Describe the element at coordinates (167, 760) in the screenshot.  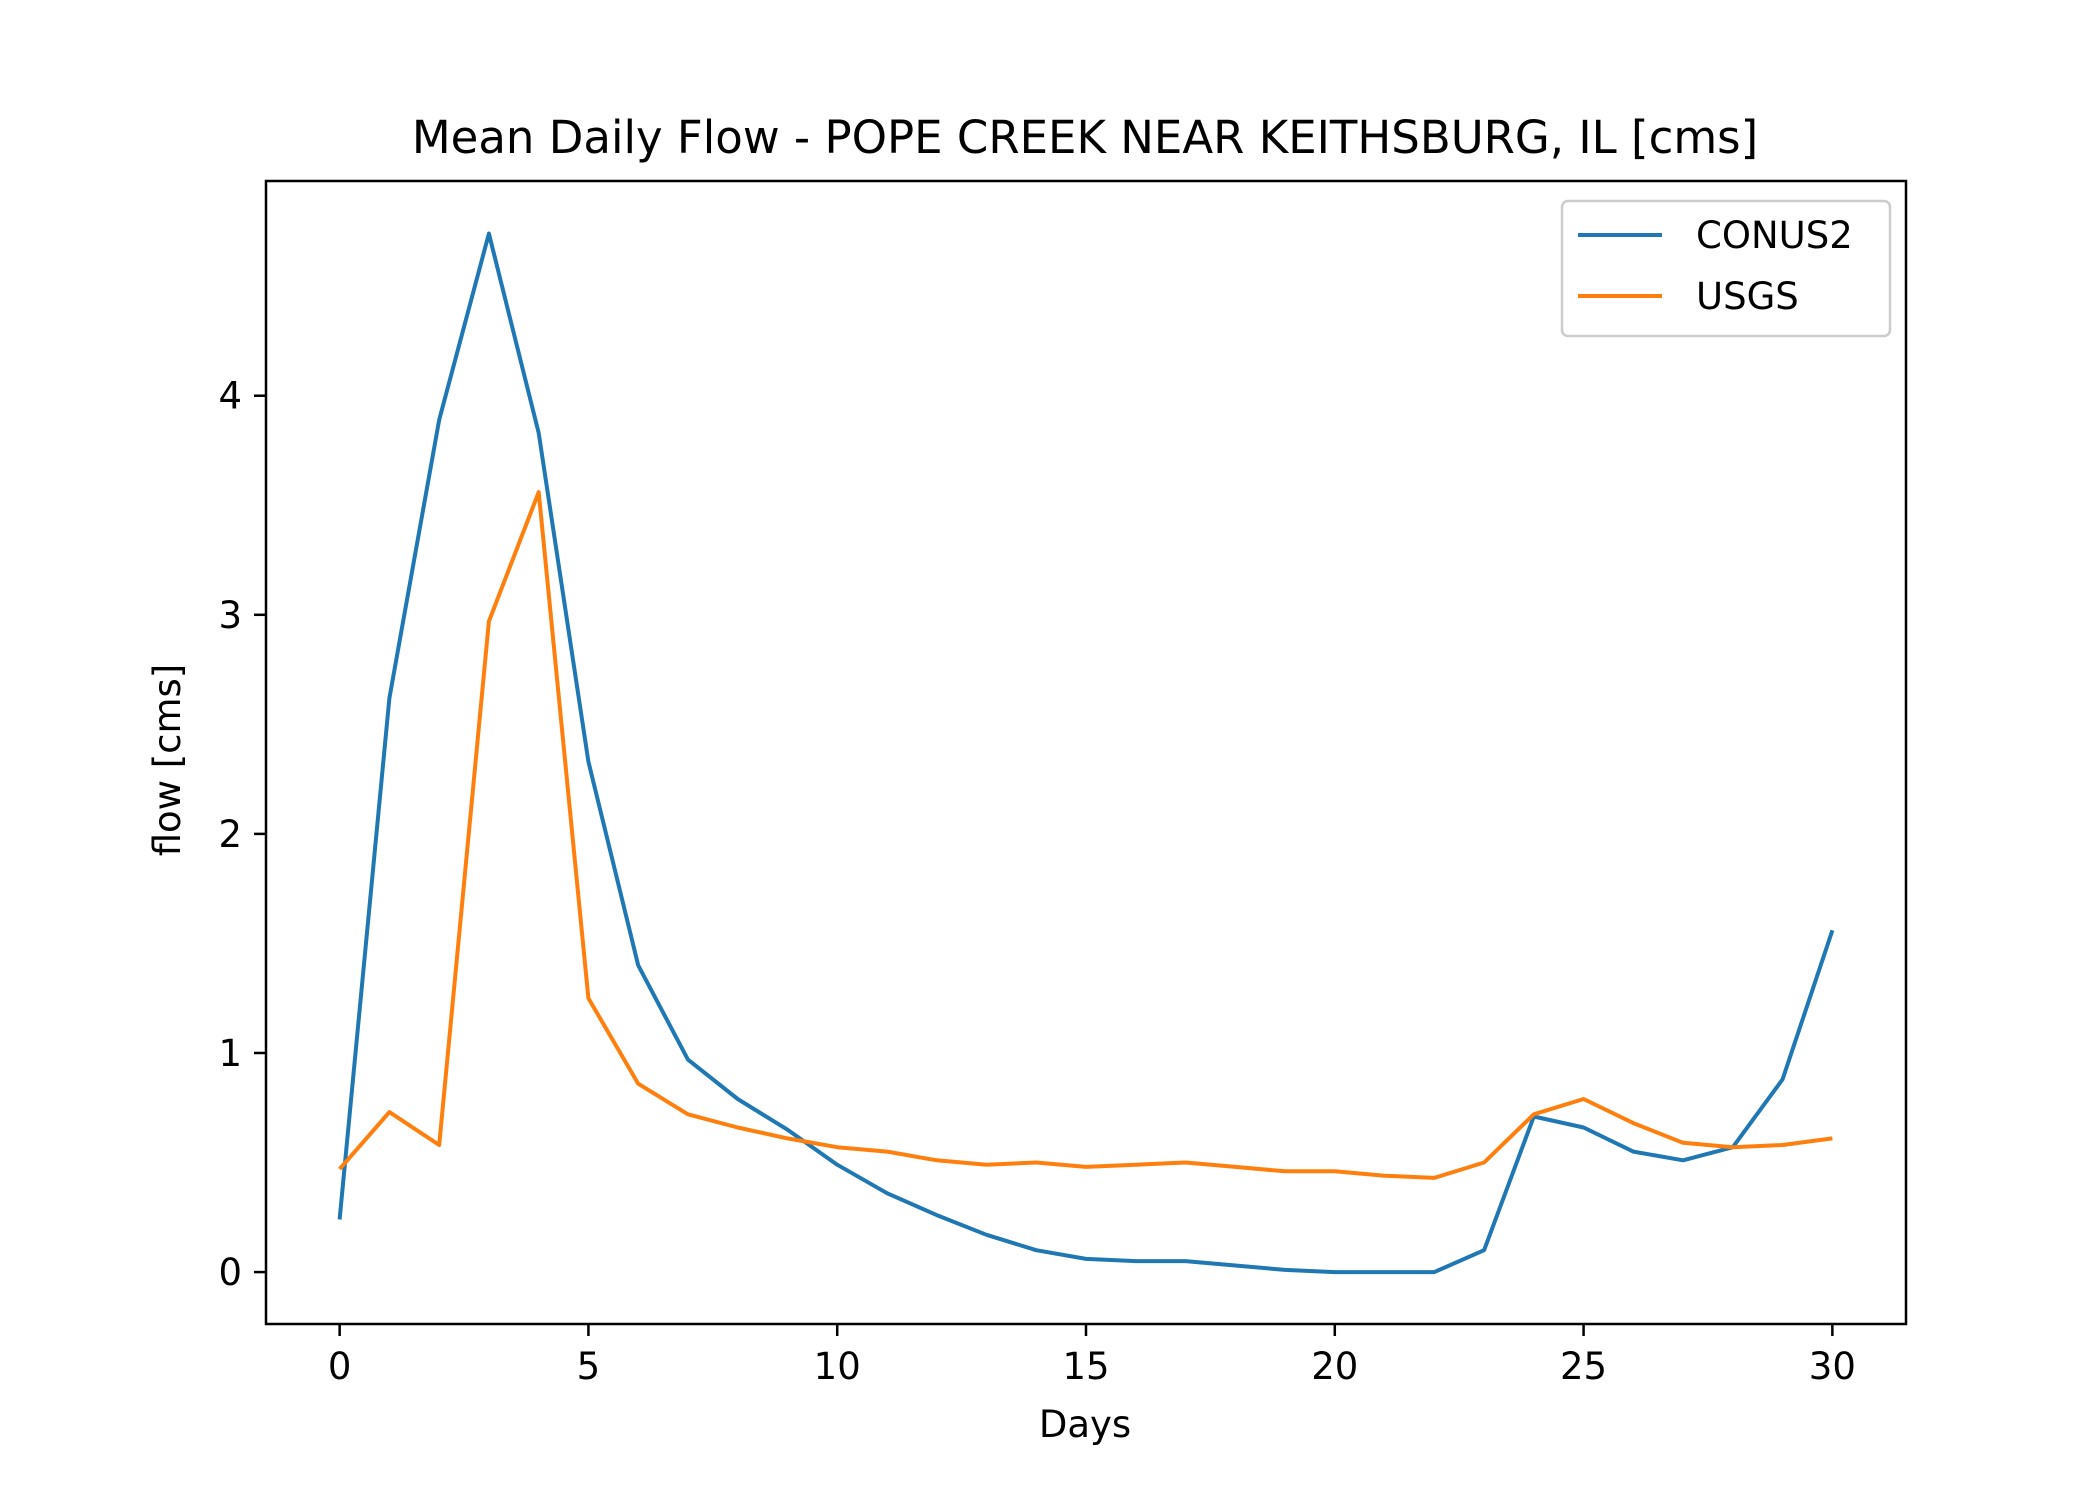
I see `y-axis-label: flow [cms]` at that location.